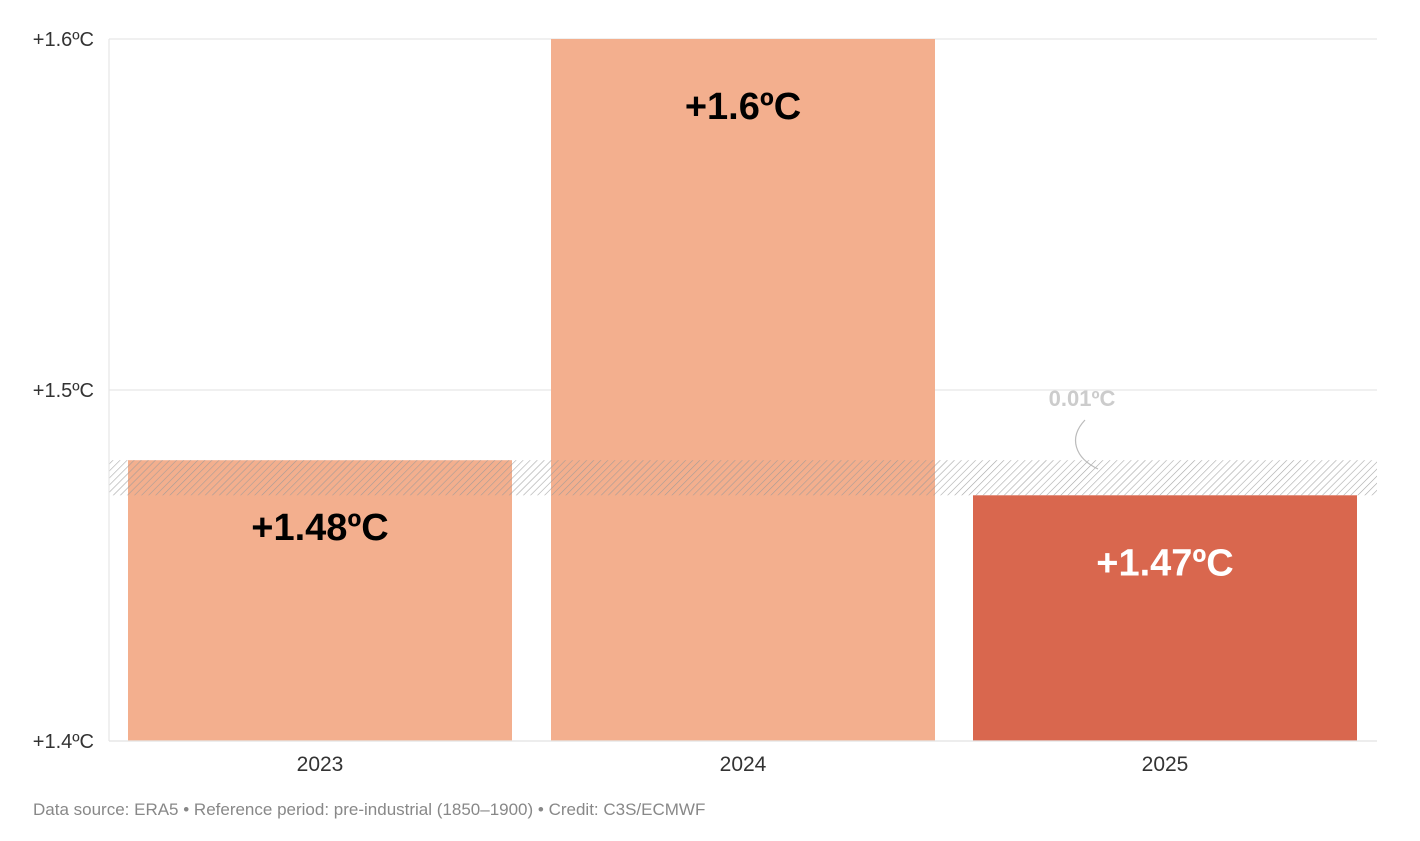 The height and width of the screenshot is (841, 1420). What do you see at coordinates (320, 764) in the screenshot?
I see `x-tick-label: 2023` at bounding box center [320, 764].